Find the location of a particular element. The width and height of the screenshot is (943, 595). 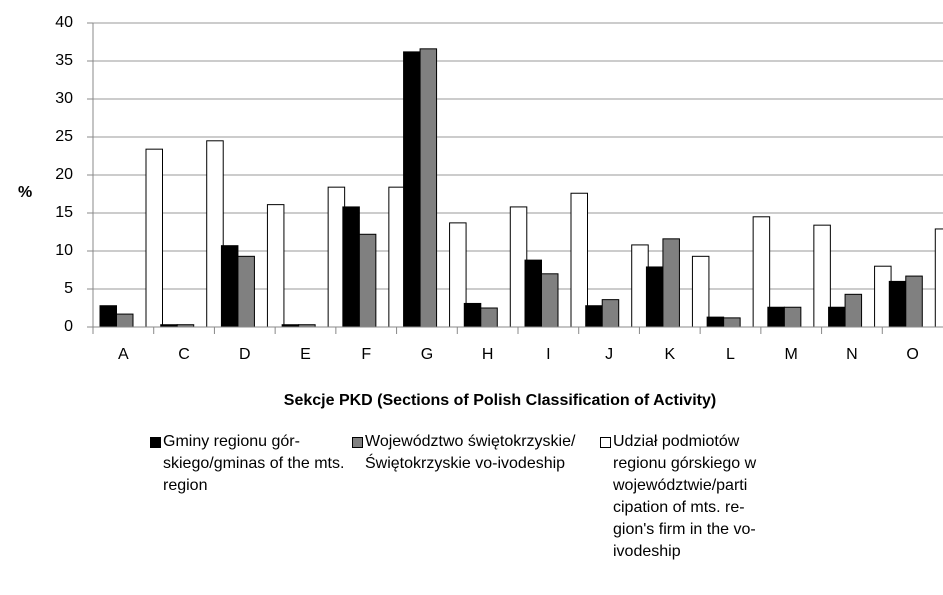

x-tick-label: G is located at coordinates (427, 354).